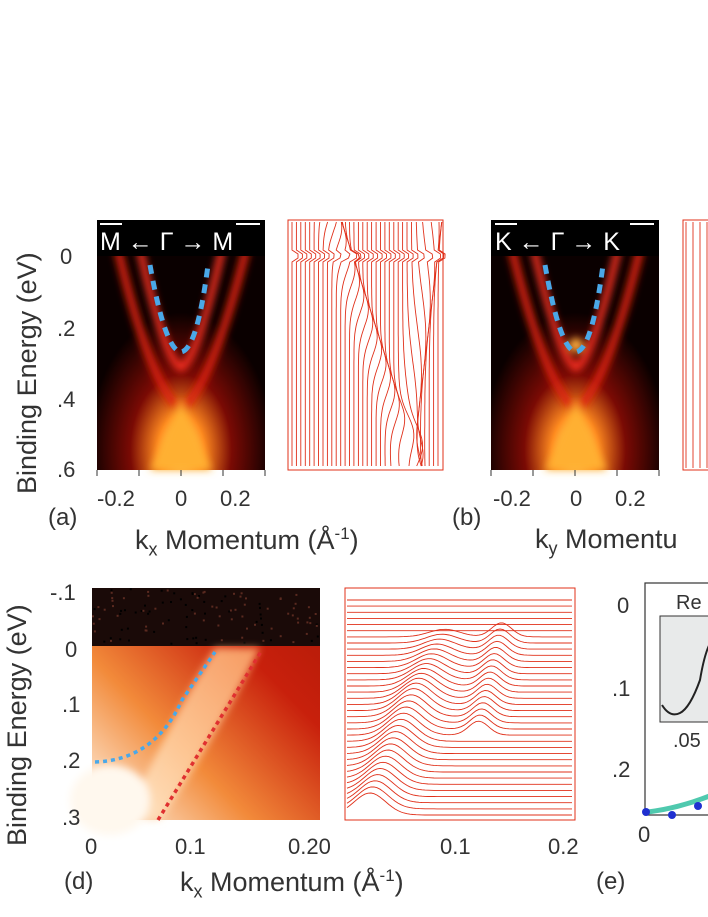  I want to click on inset-label-e: Re, so click(689, 603).